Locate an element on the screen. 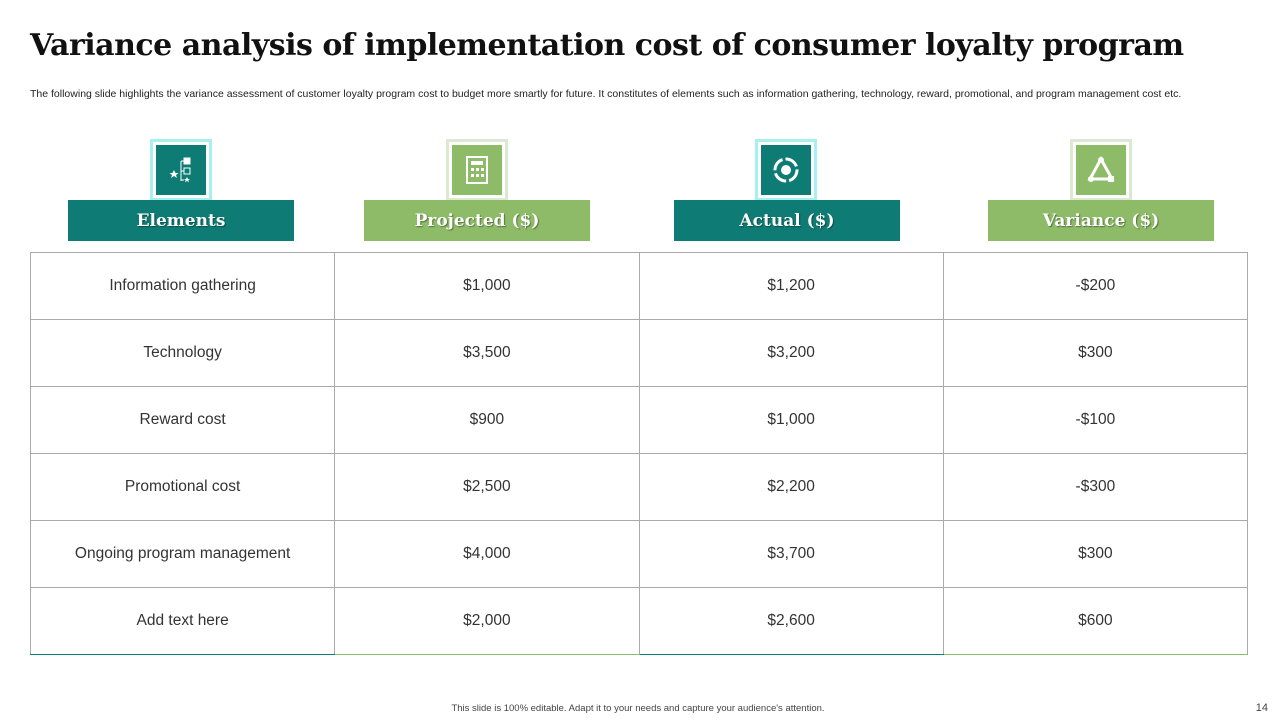 The width and height of the screenshot is (1280, 720). table-cell: Ongoing program management is located at coordinates (182, 554).